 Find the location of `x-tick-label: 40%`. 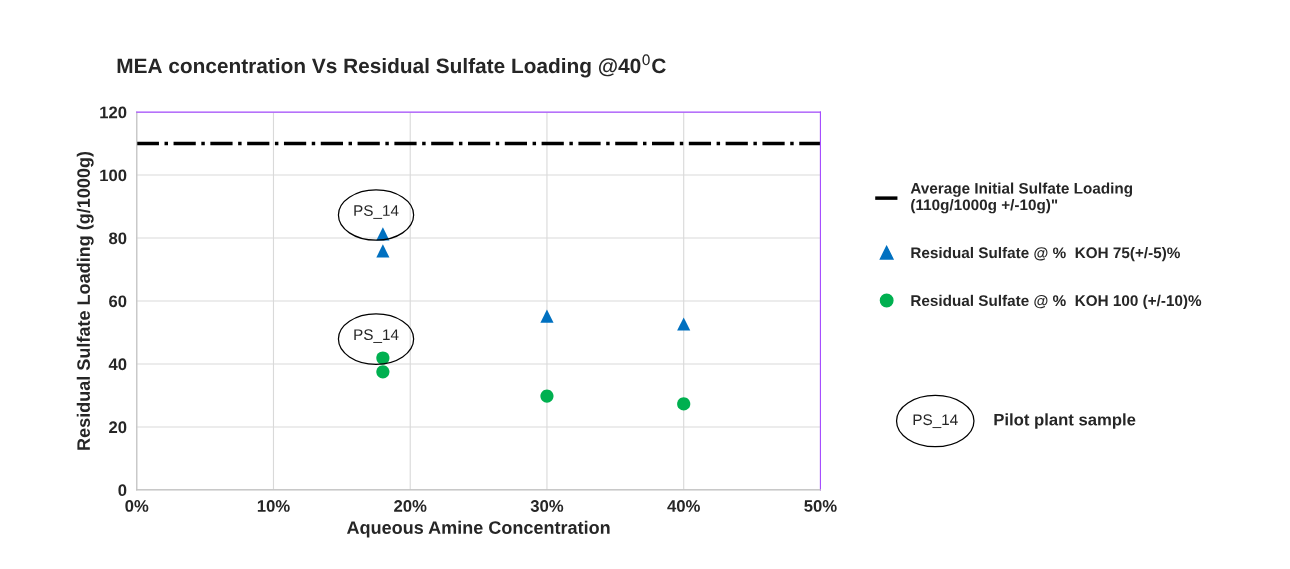

x-tick-label: 40% is located at coordinates (683, 506).